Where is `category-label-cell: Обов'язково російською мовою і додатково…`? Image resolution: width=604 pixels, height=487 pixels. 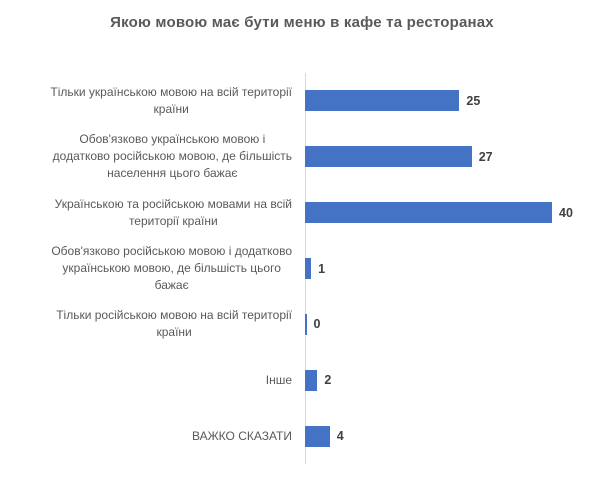
category-label-cell: Обов'язково російською мовою і додатково… is located at coordinates (152, 268).